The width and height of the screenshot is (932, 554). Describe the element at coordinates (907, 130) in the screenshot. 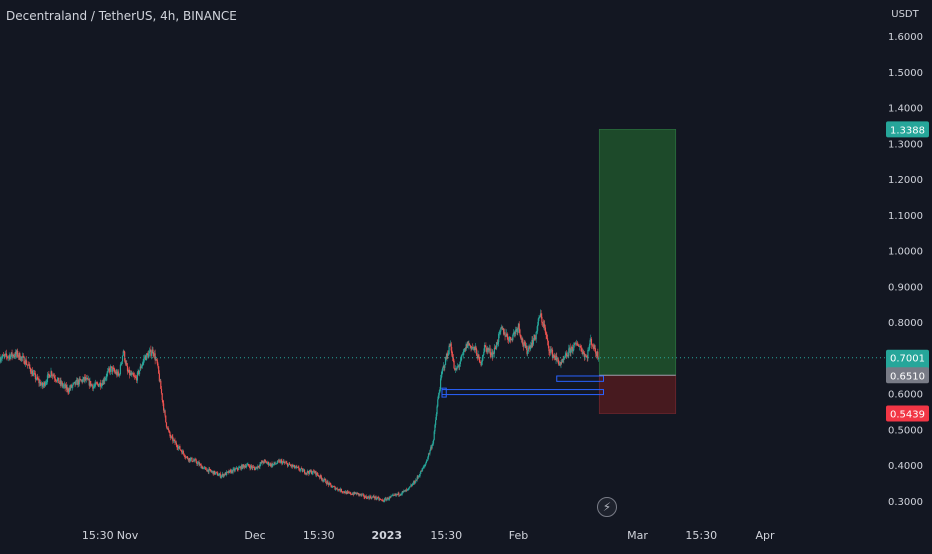

I see `target-price-badge: 1.3388` at that location.